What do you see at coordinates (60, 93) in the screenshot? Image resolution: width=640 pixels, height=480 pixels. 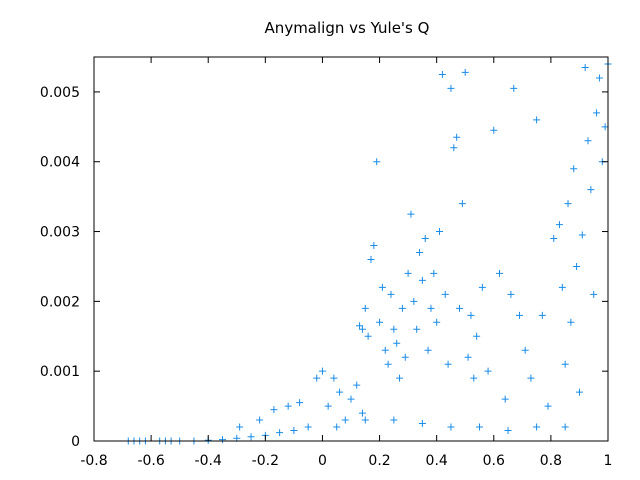 I see `y-tick-label: 0.005` at bounding box center [60, 93].